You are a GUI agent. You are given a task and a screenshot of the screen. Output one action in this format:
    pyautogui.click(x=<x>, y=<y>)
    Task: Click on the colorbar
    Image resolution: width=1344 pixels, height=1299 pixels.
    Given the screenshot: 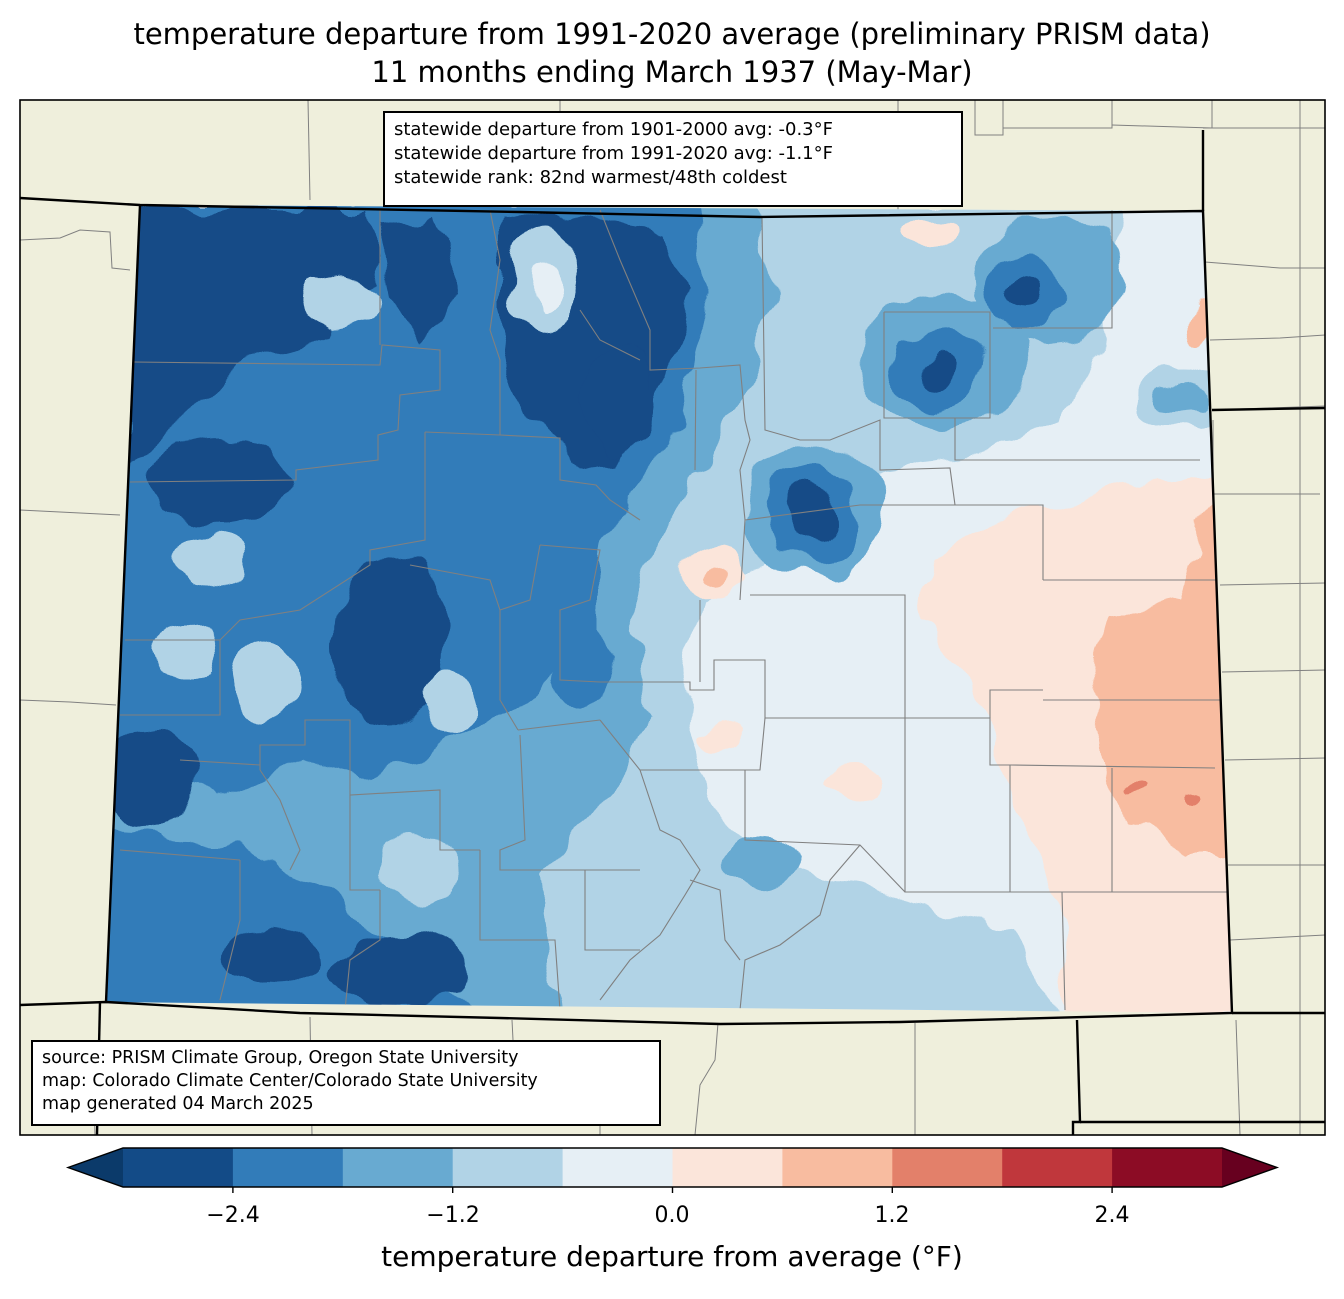 What is the action you would take?
    pyautogui.click(x=672, y=1170)
    